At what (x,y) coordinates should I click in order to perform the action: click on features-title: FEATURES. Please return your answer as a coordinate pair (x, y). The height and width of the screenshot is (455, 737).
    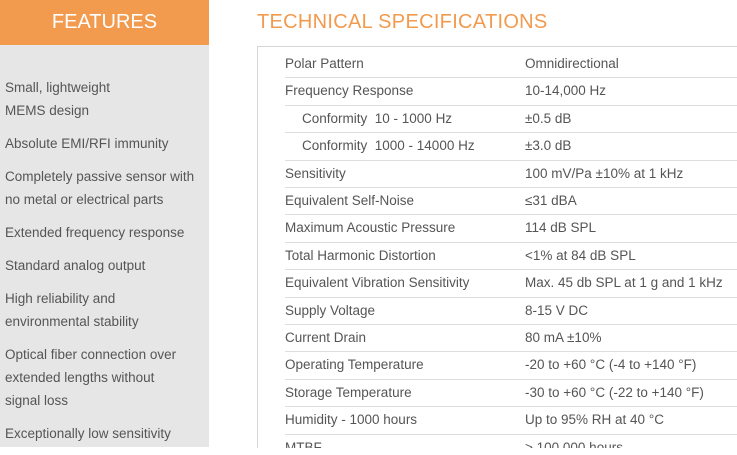
    Looking at the image, I should click on (104, 22).